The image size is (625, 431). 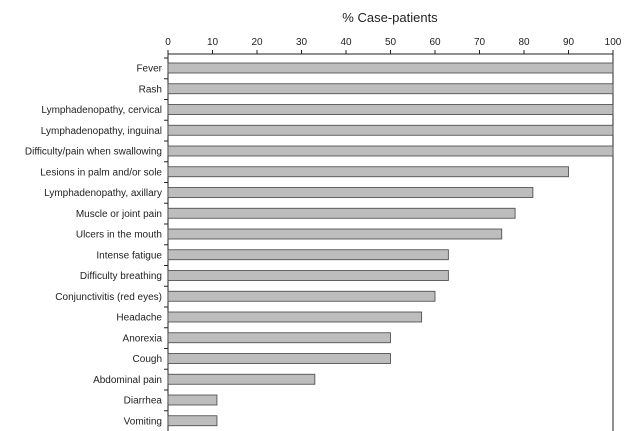 What do you see at coordinates (147, 359) in the screenshot?
I see `category-label: Cough` at bounding box center [147, 359].